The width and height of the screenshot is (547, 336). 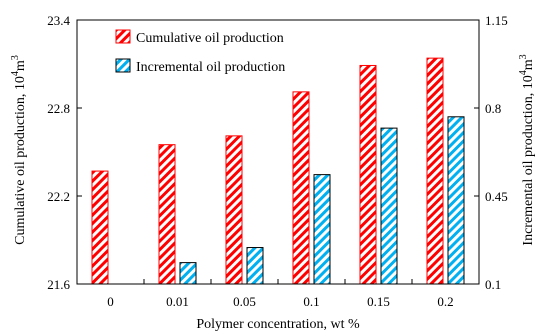 I want to click on legend-label-cumulative: Cumulative oil production, so click(x=210, y=38).